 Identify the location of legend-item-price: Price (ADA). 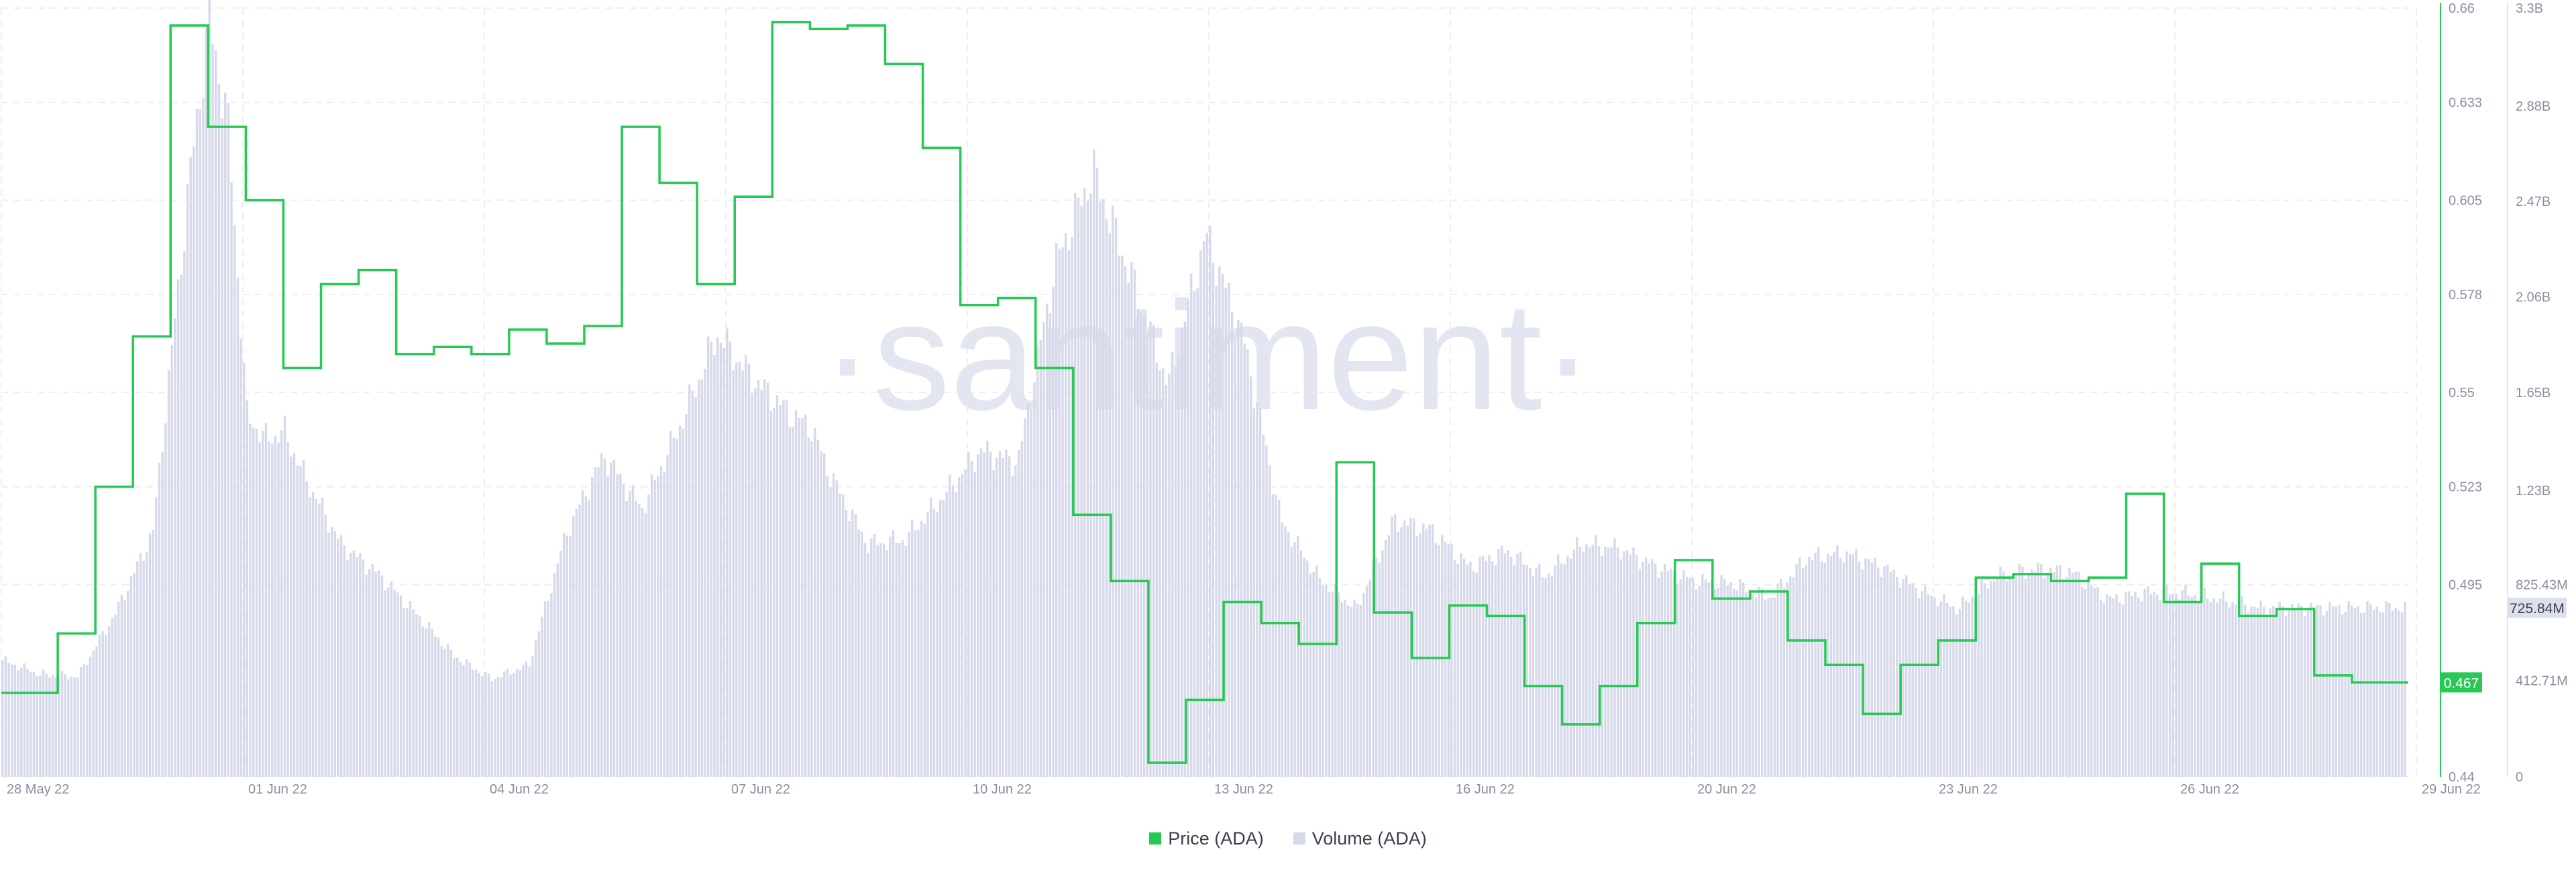
(1206, 839).